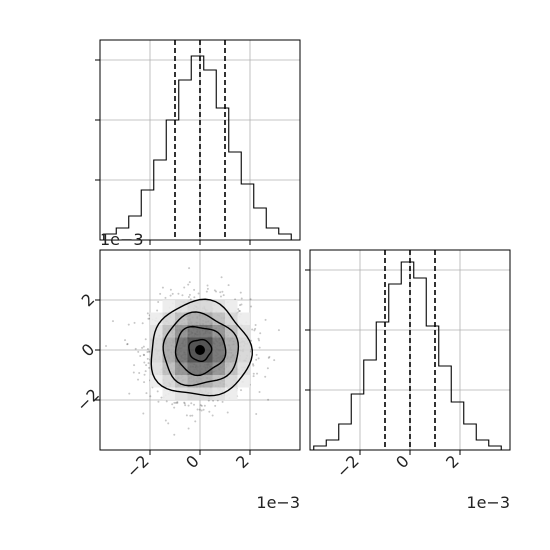 The height and width of the screenshot is (550, 550). What do you see at coordinates (488, 502) in the screenshot?
I see `histogram-y-x-offset-label: 1e−3` at bounding box center [488, 502].